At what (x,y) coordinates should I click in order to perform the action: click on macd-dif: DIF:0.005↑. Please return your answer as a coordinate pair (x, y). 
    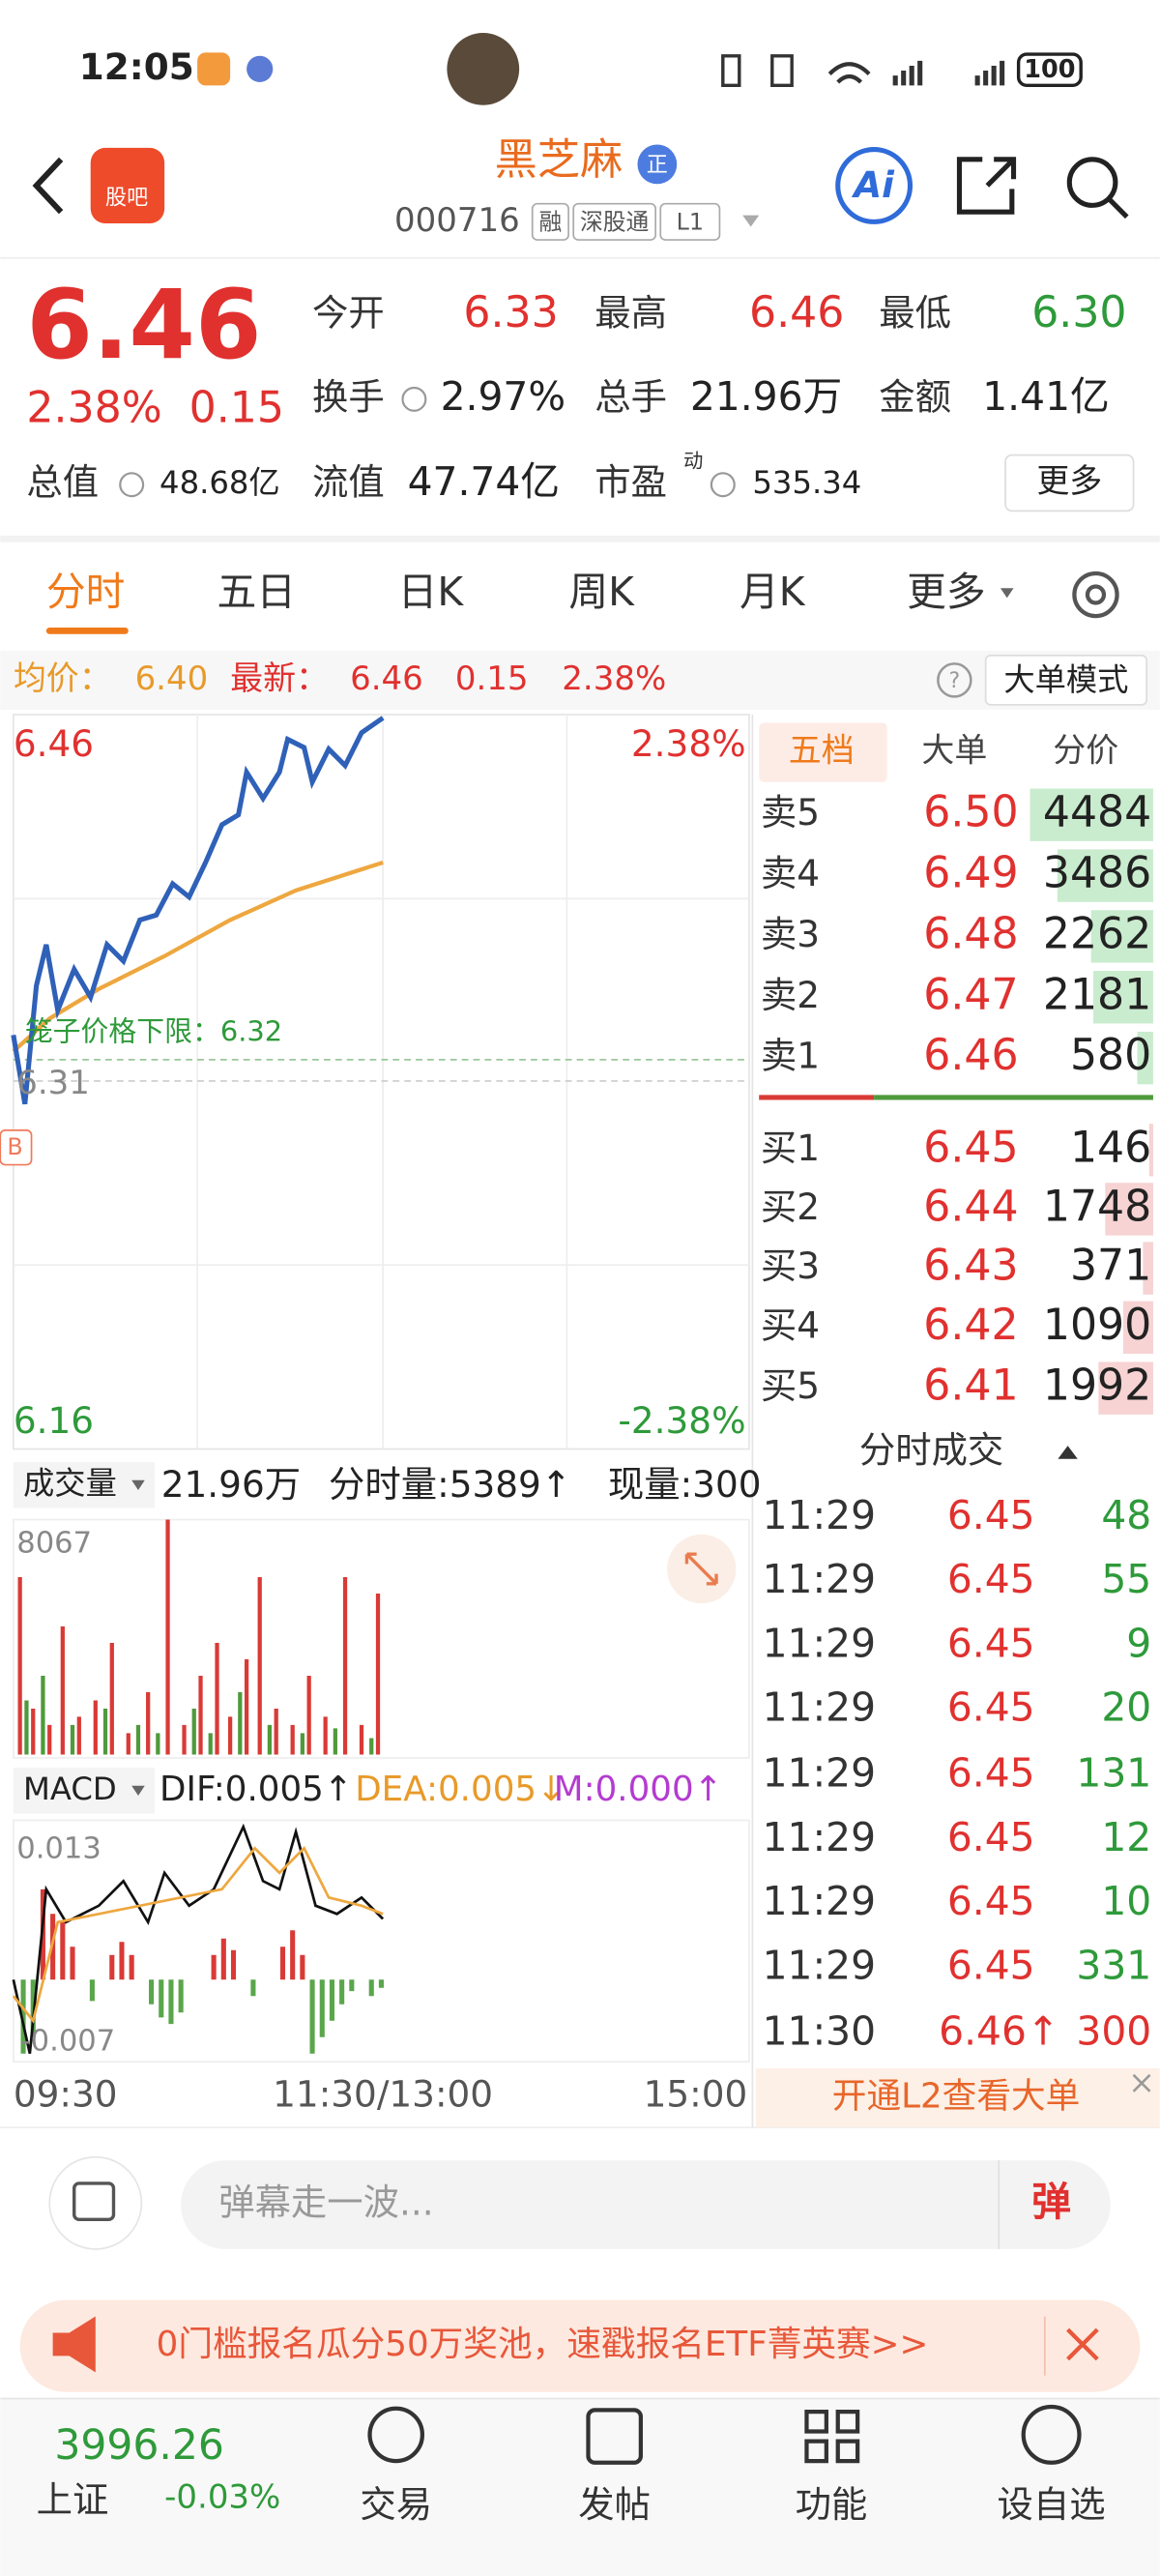
    Looking at the image, I should click on (256, 1789).